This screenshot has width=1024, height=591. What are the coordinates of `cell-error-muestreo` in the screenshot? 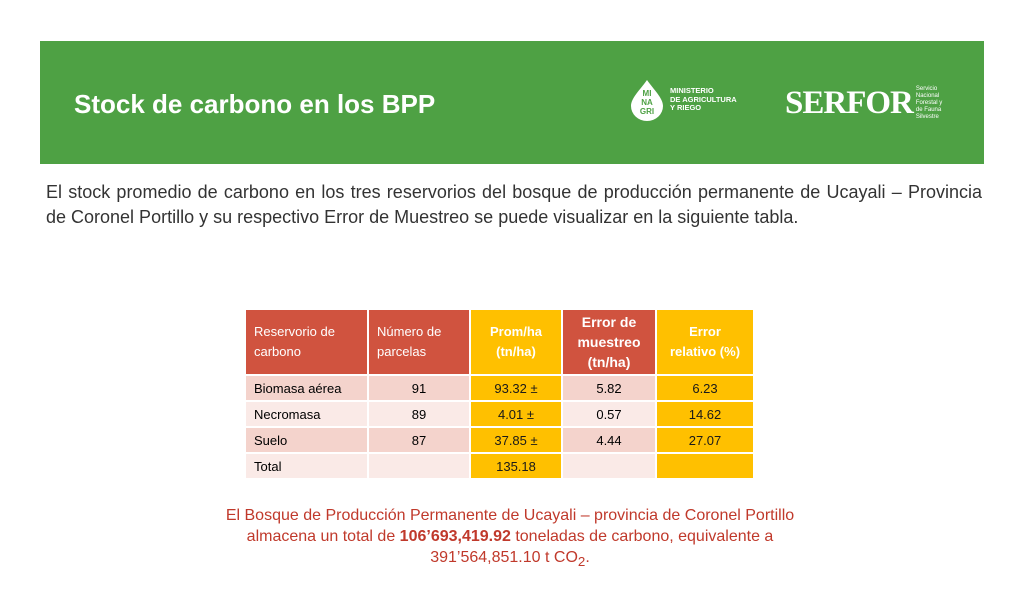 It's located at (609, 466).